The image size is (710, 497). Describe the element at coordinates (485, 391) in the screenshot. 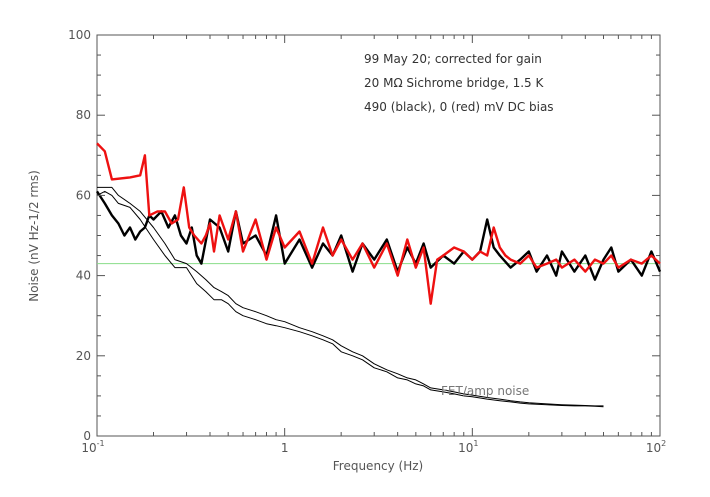

I see `fet-noise-label: FET/amp noise` at that location.